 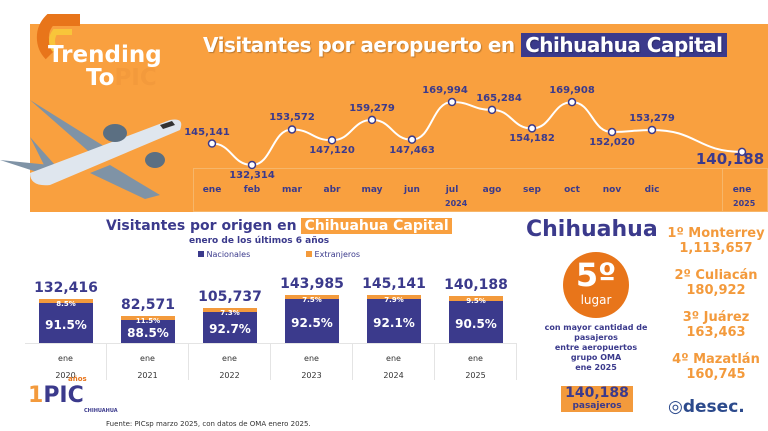 What do you see at coordinates (66, 288) in the screenshot?
I see `total-label: 132,416` at bounding box center [66, 288].